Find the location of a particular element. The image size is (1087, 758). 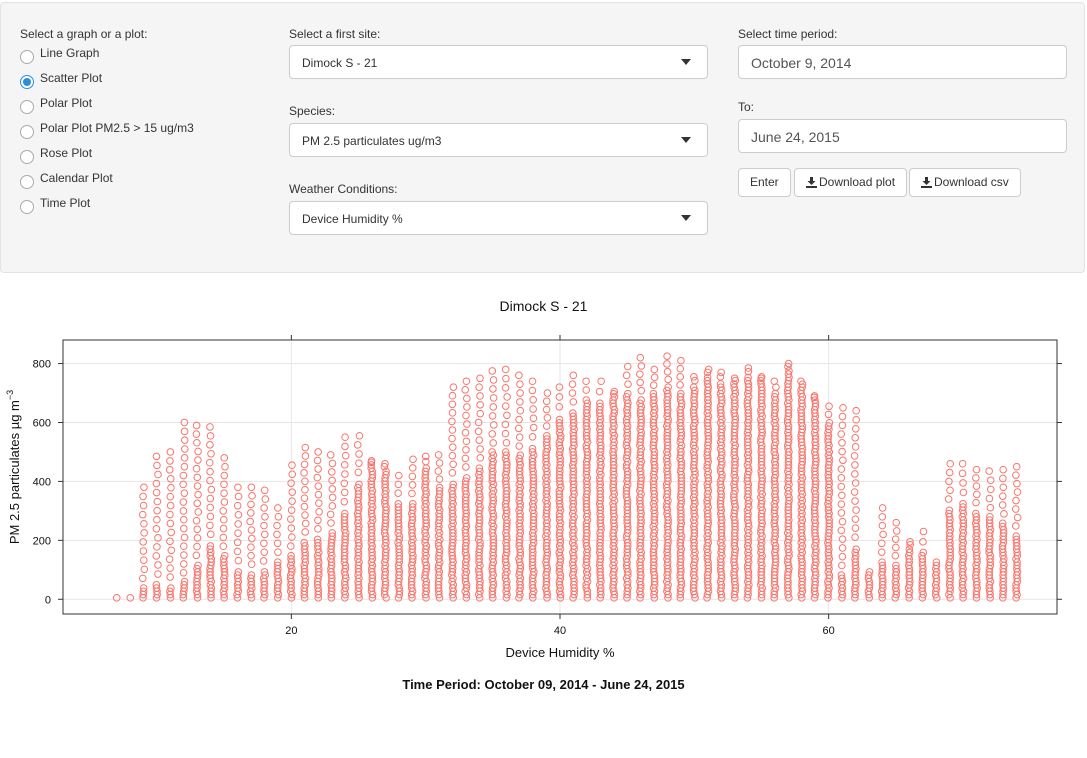

x-axis-label: Device Humidity % is located at coordinates (560, 652).